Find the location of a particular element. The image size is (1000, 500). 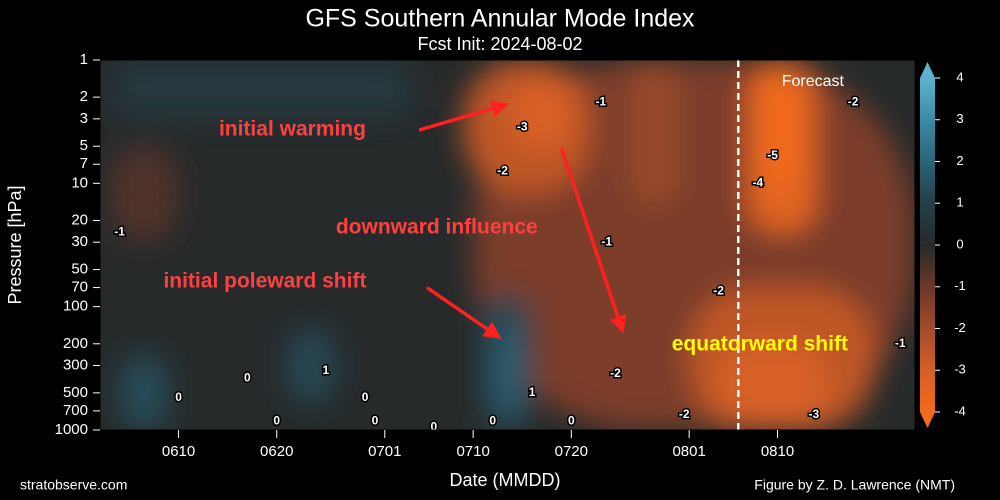

y-axis-label: Pressure [hPa] is located at coordinates (15, 244).